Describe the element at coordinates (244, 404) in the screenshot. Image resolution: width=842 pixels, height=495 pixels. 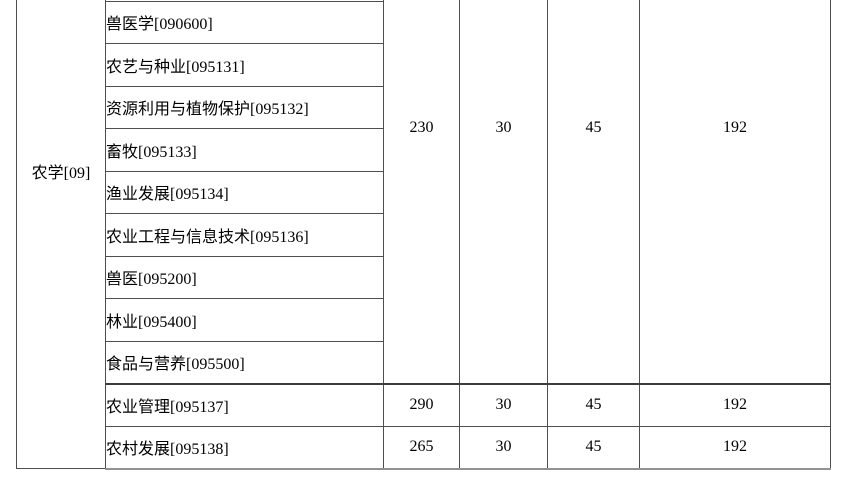
I see `major-cell: 农业管理[095137]` at that location.